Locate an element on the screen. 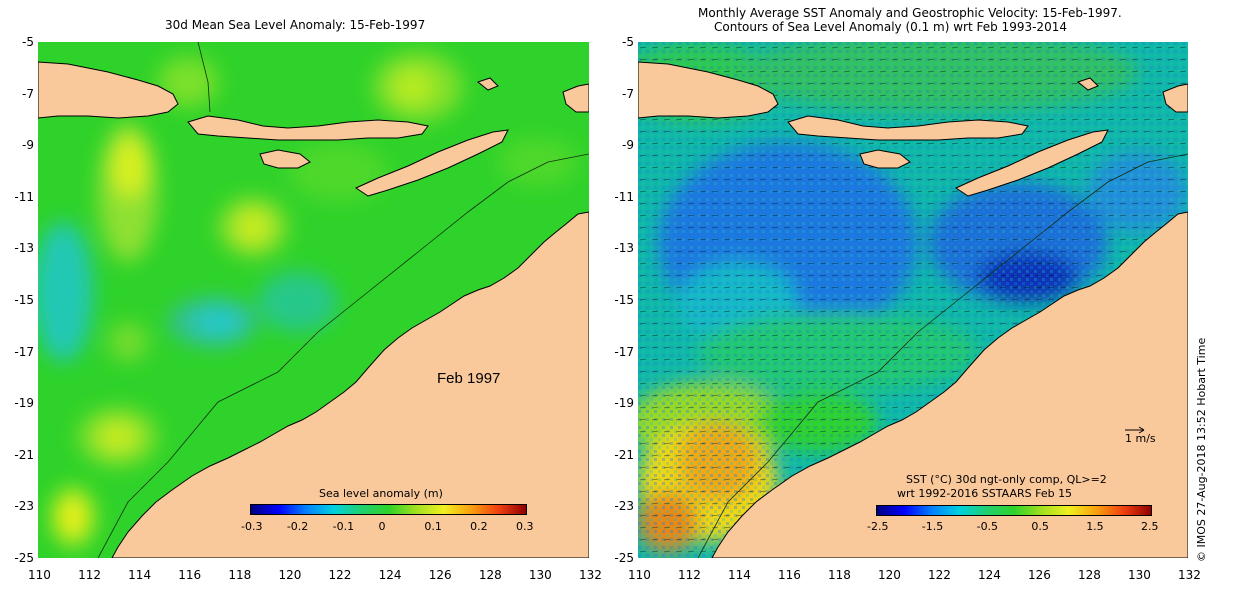  colorbar-tick-label: -0.5 is located at coordinates (987, 526).